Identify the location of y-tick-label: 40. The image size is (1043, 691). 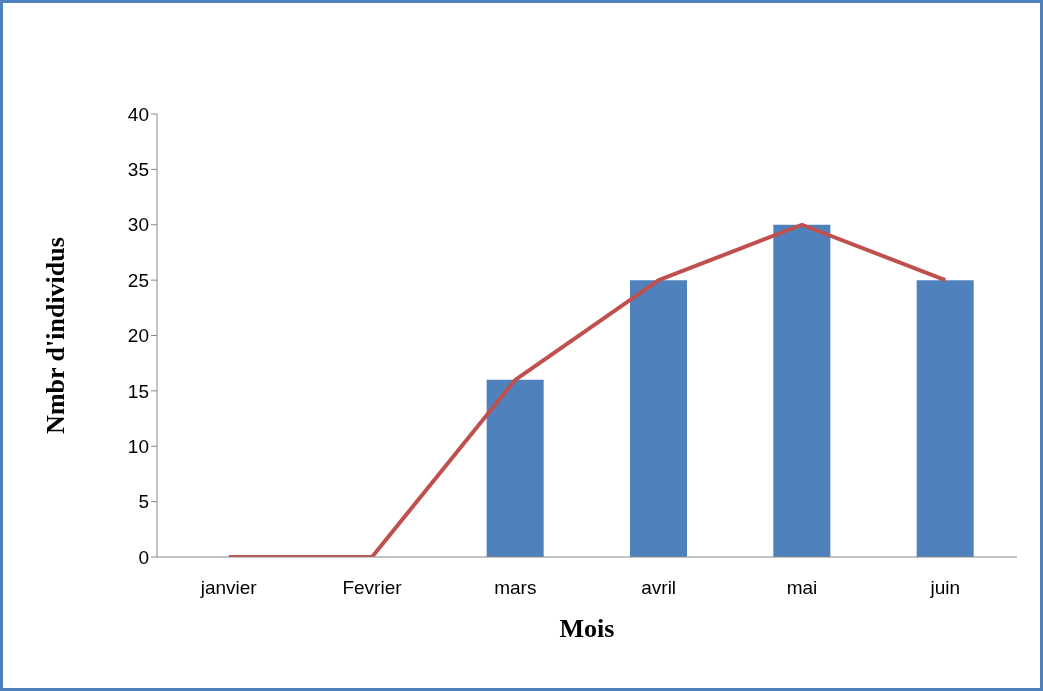
(138, 114).